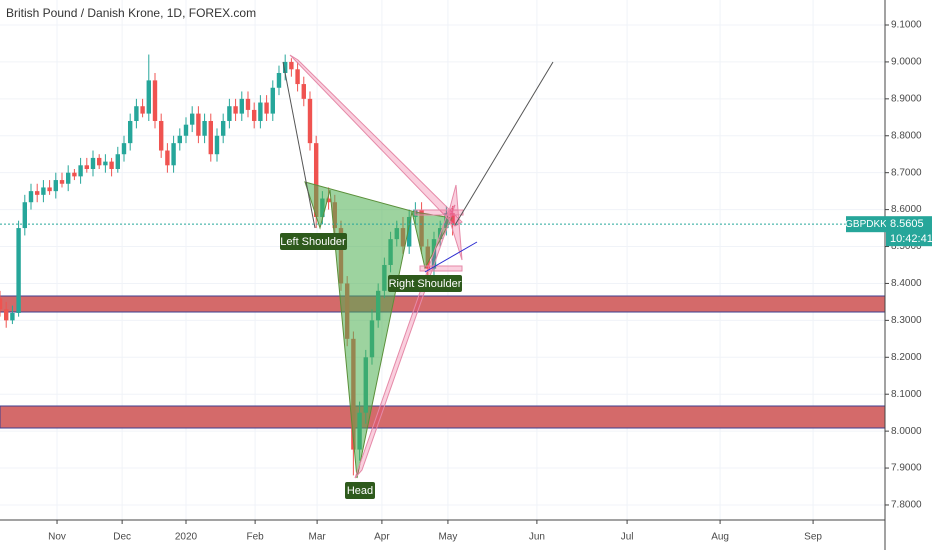  What do you see at coordinates (906, 431) in the screenshot?
I see `y-tick-label: 8.0000` at bounding box center [906, 431].